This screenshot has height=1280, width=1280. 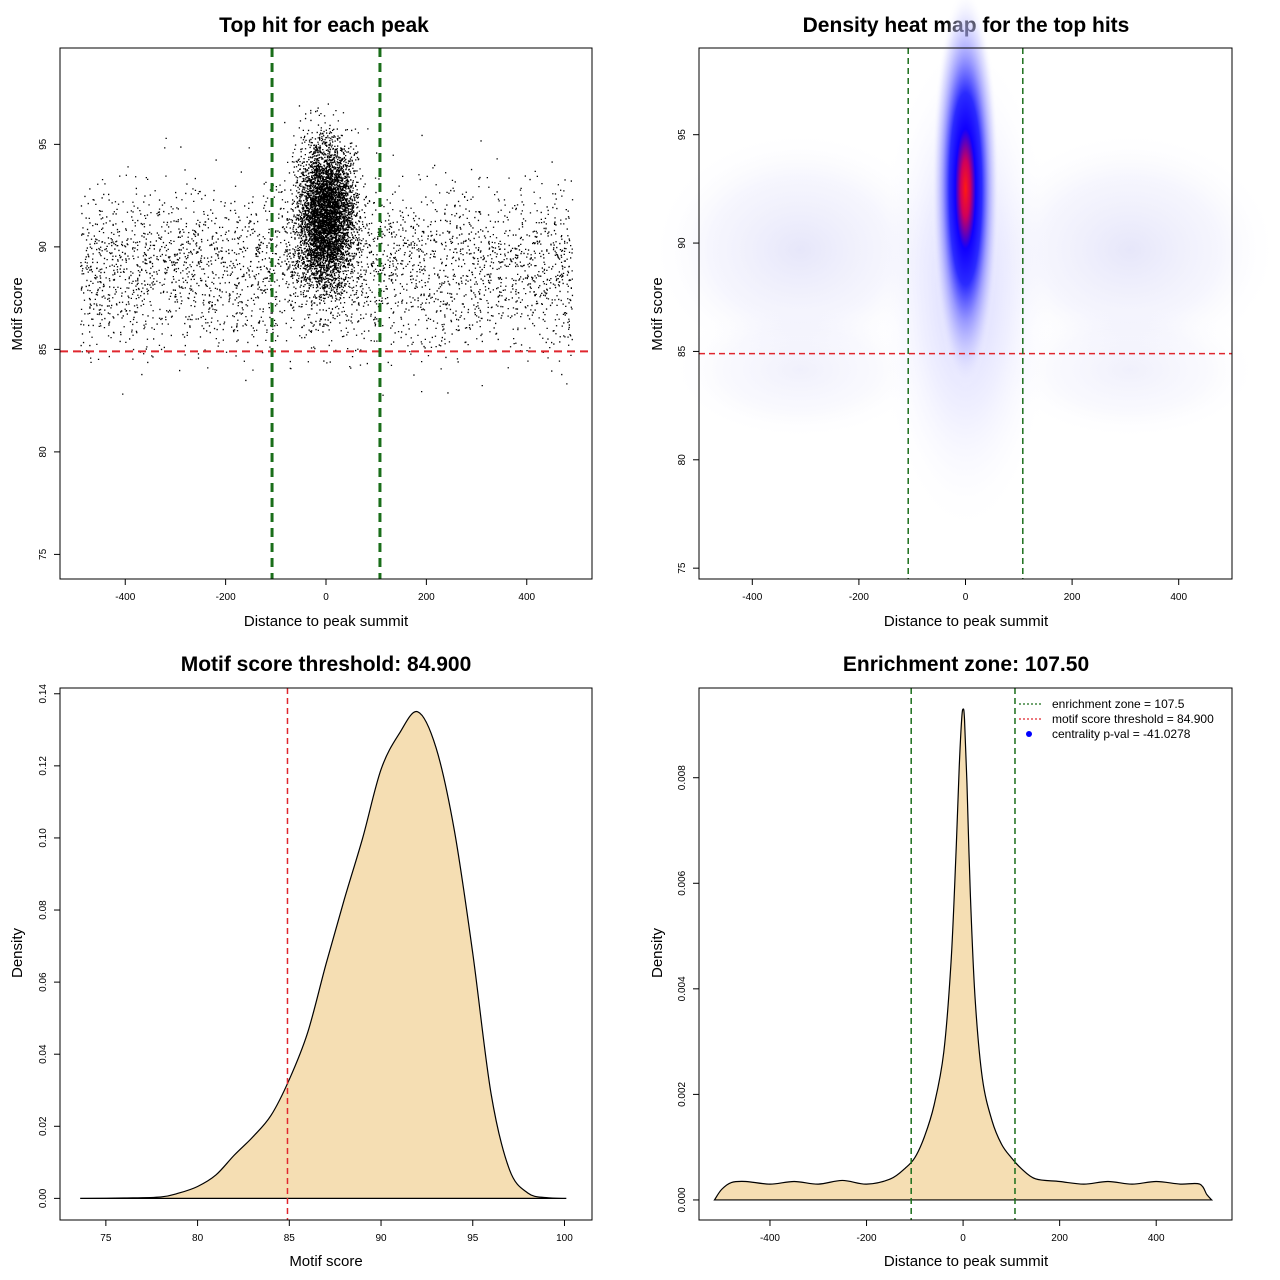 I want to click on density-curve, so click(x=323, y=955).